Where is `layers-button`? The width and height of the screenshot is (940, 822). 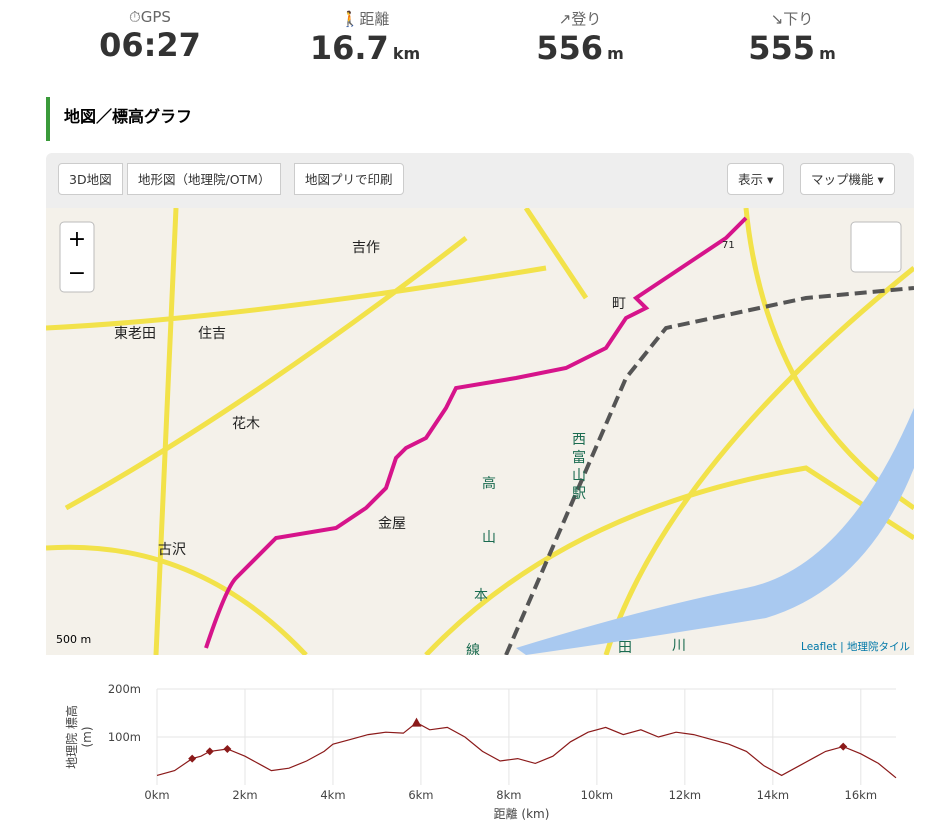
layers-button is located at coordinates (876, 247).